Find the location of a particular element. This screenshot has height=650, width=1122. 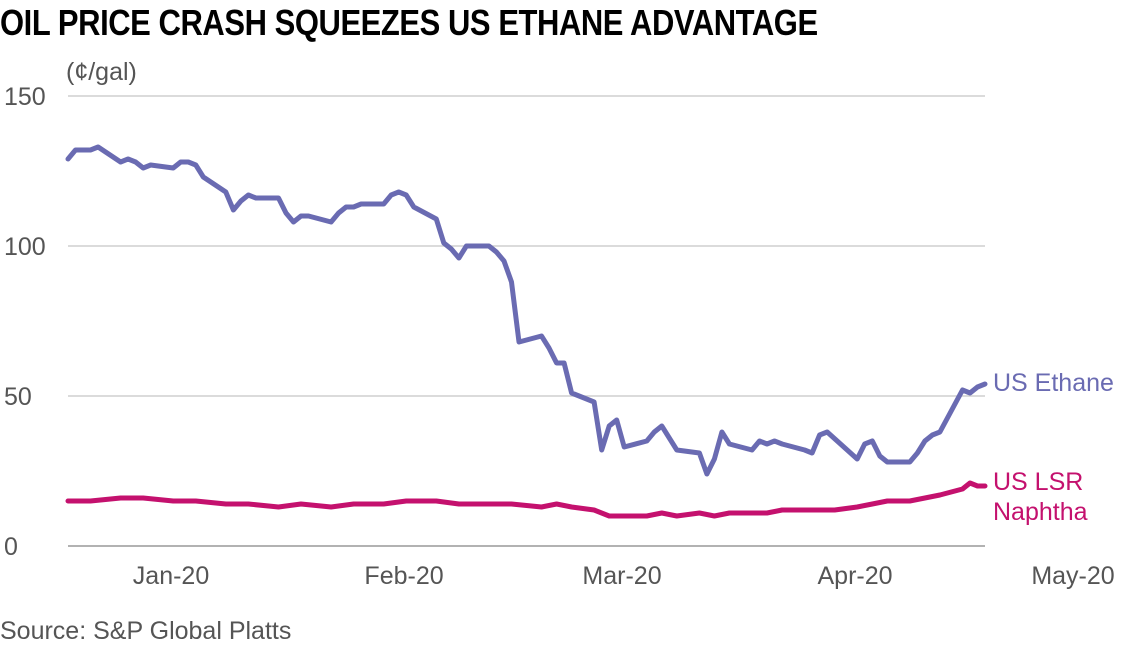

x-tick-labels: Jan-20 Feb-20 Mar-20 Apr-20 May-20 is located at coordinates (624, 576).